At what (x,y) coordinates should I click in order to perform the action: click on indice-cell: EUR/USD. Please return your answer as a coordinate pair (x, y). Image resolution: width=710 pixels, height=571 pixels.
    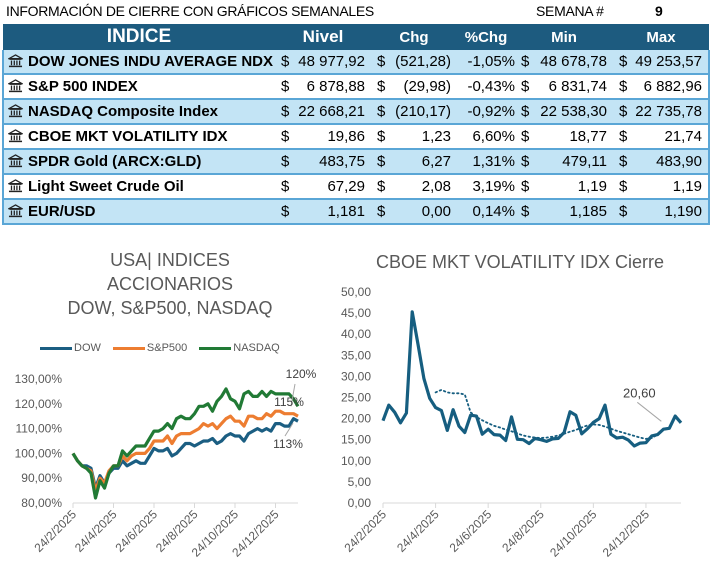
    Looking at the image, I should click on (138, 212).